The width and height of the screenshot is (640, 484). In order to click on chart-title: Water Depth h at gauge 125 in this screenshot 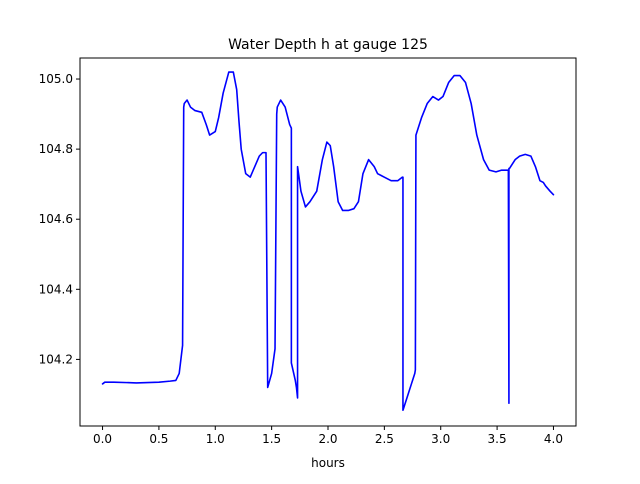, I will do `click(328, 45)`.